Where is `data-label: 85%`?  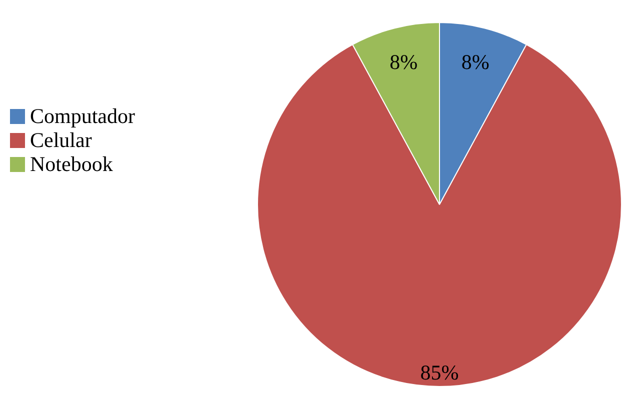
data-label: 85% is located at coordinates (439, 372).